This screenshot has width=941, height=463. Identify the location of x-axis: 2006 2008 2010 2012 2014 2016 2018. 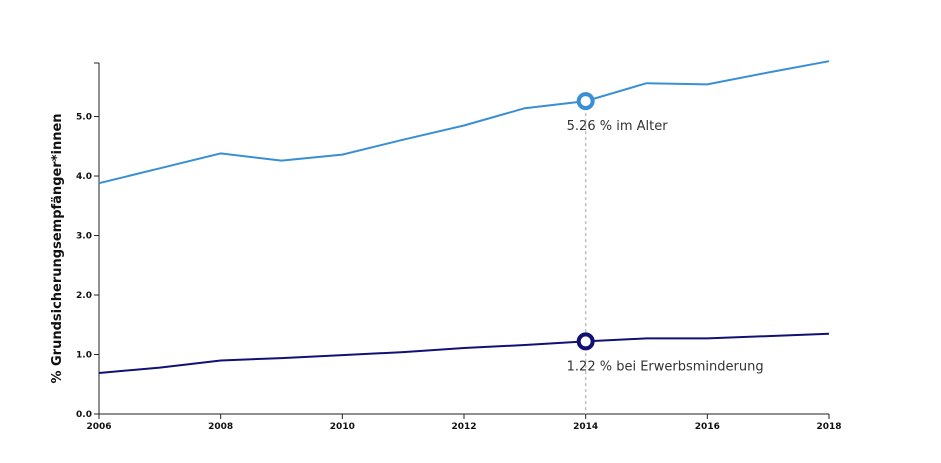
(464, 422).